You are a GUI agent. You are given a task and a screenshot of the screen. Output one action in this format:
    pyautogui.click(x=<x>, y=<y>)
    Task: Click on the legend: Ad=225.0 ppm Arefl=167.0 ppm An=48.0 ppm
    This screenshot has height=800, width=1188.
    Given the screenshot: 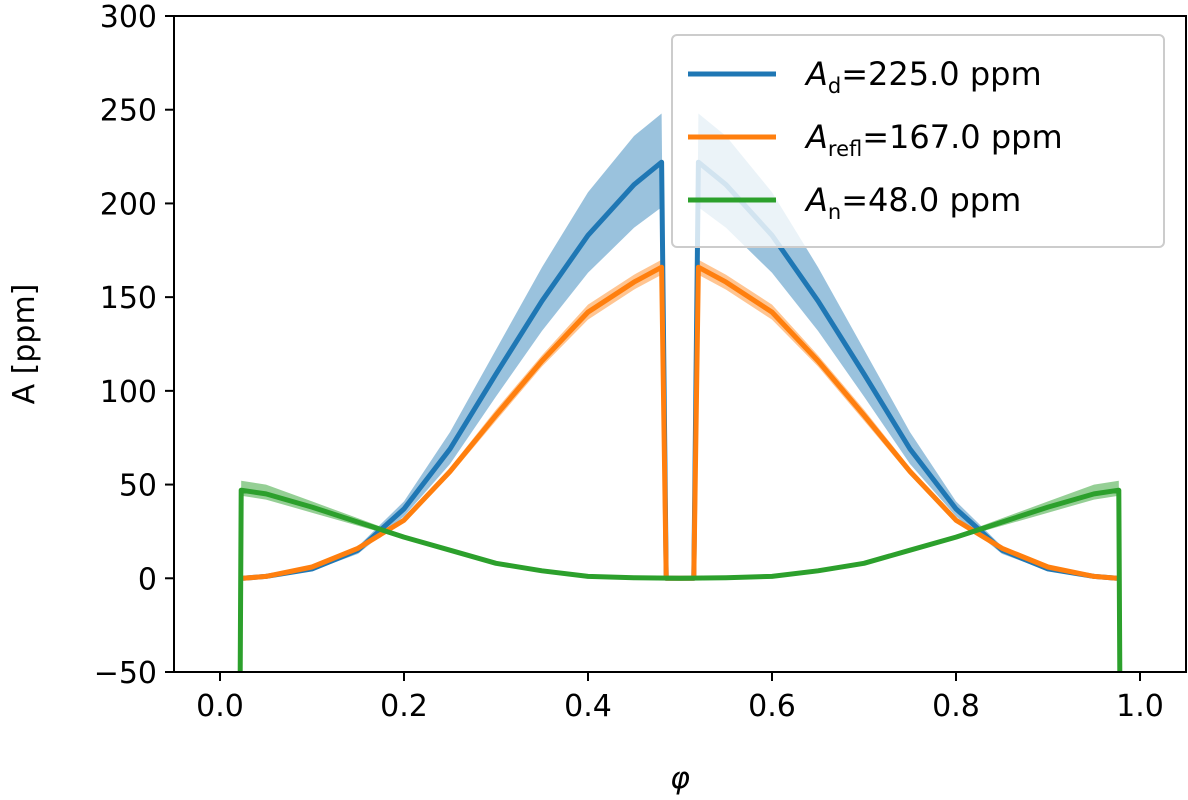 What is the action you would take?
    pyautogui.click(x=918, y=141)
    